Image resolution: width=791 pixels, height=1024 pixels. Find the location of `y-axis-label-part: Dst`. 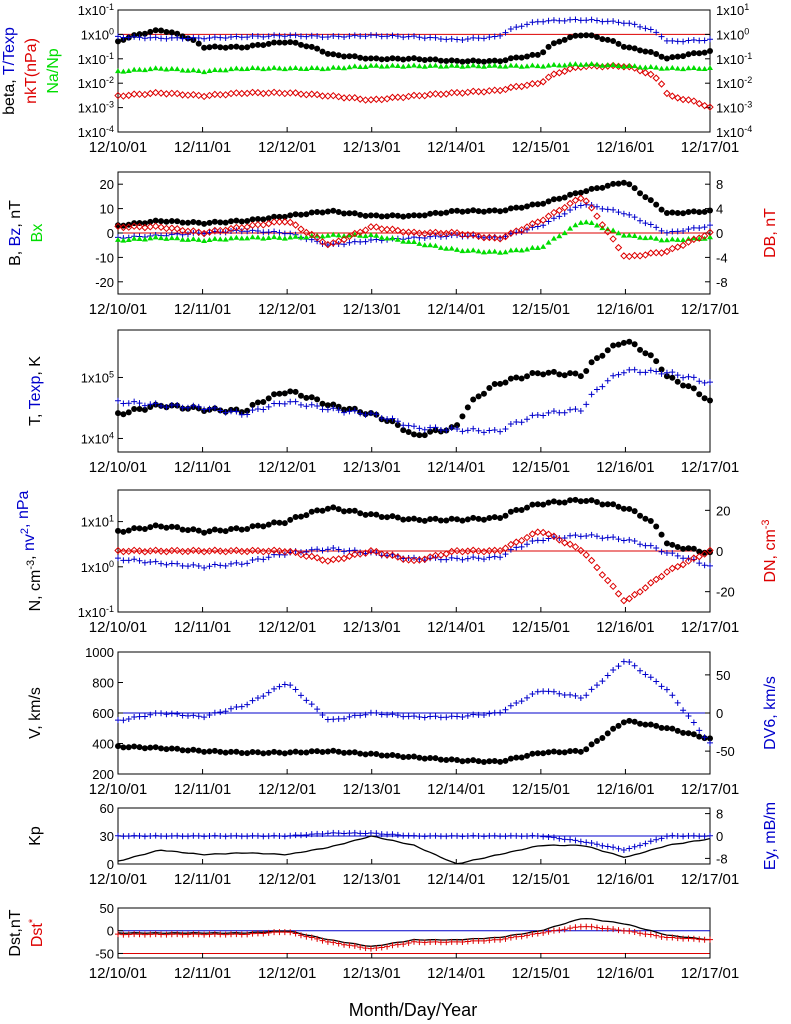

y-axis-label-part: Dst is located at coordinates (37, 935).